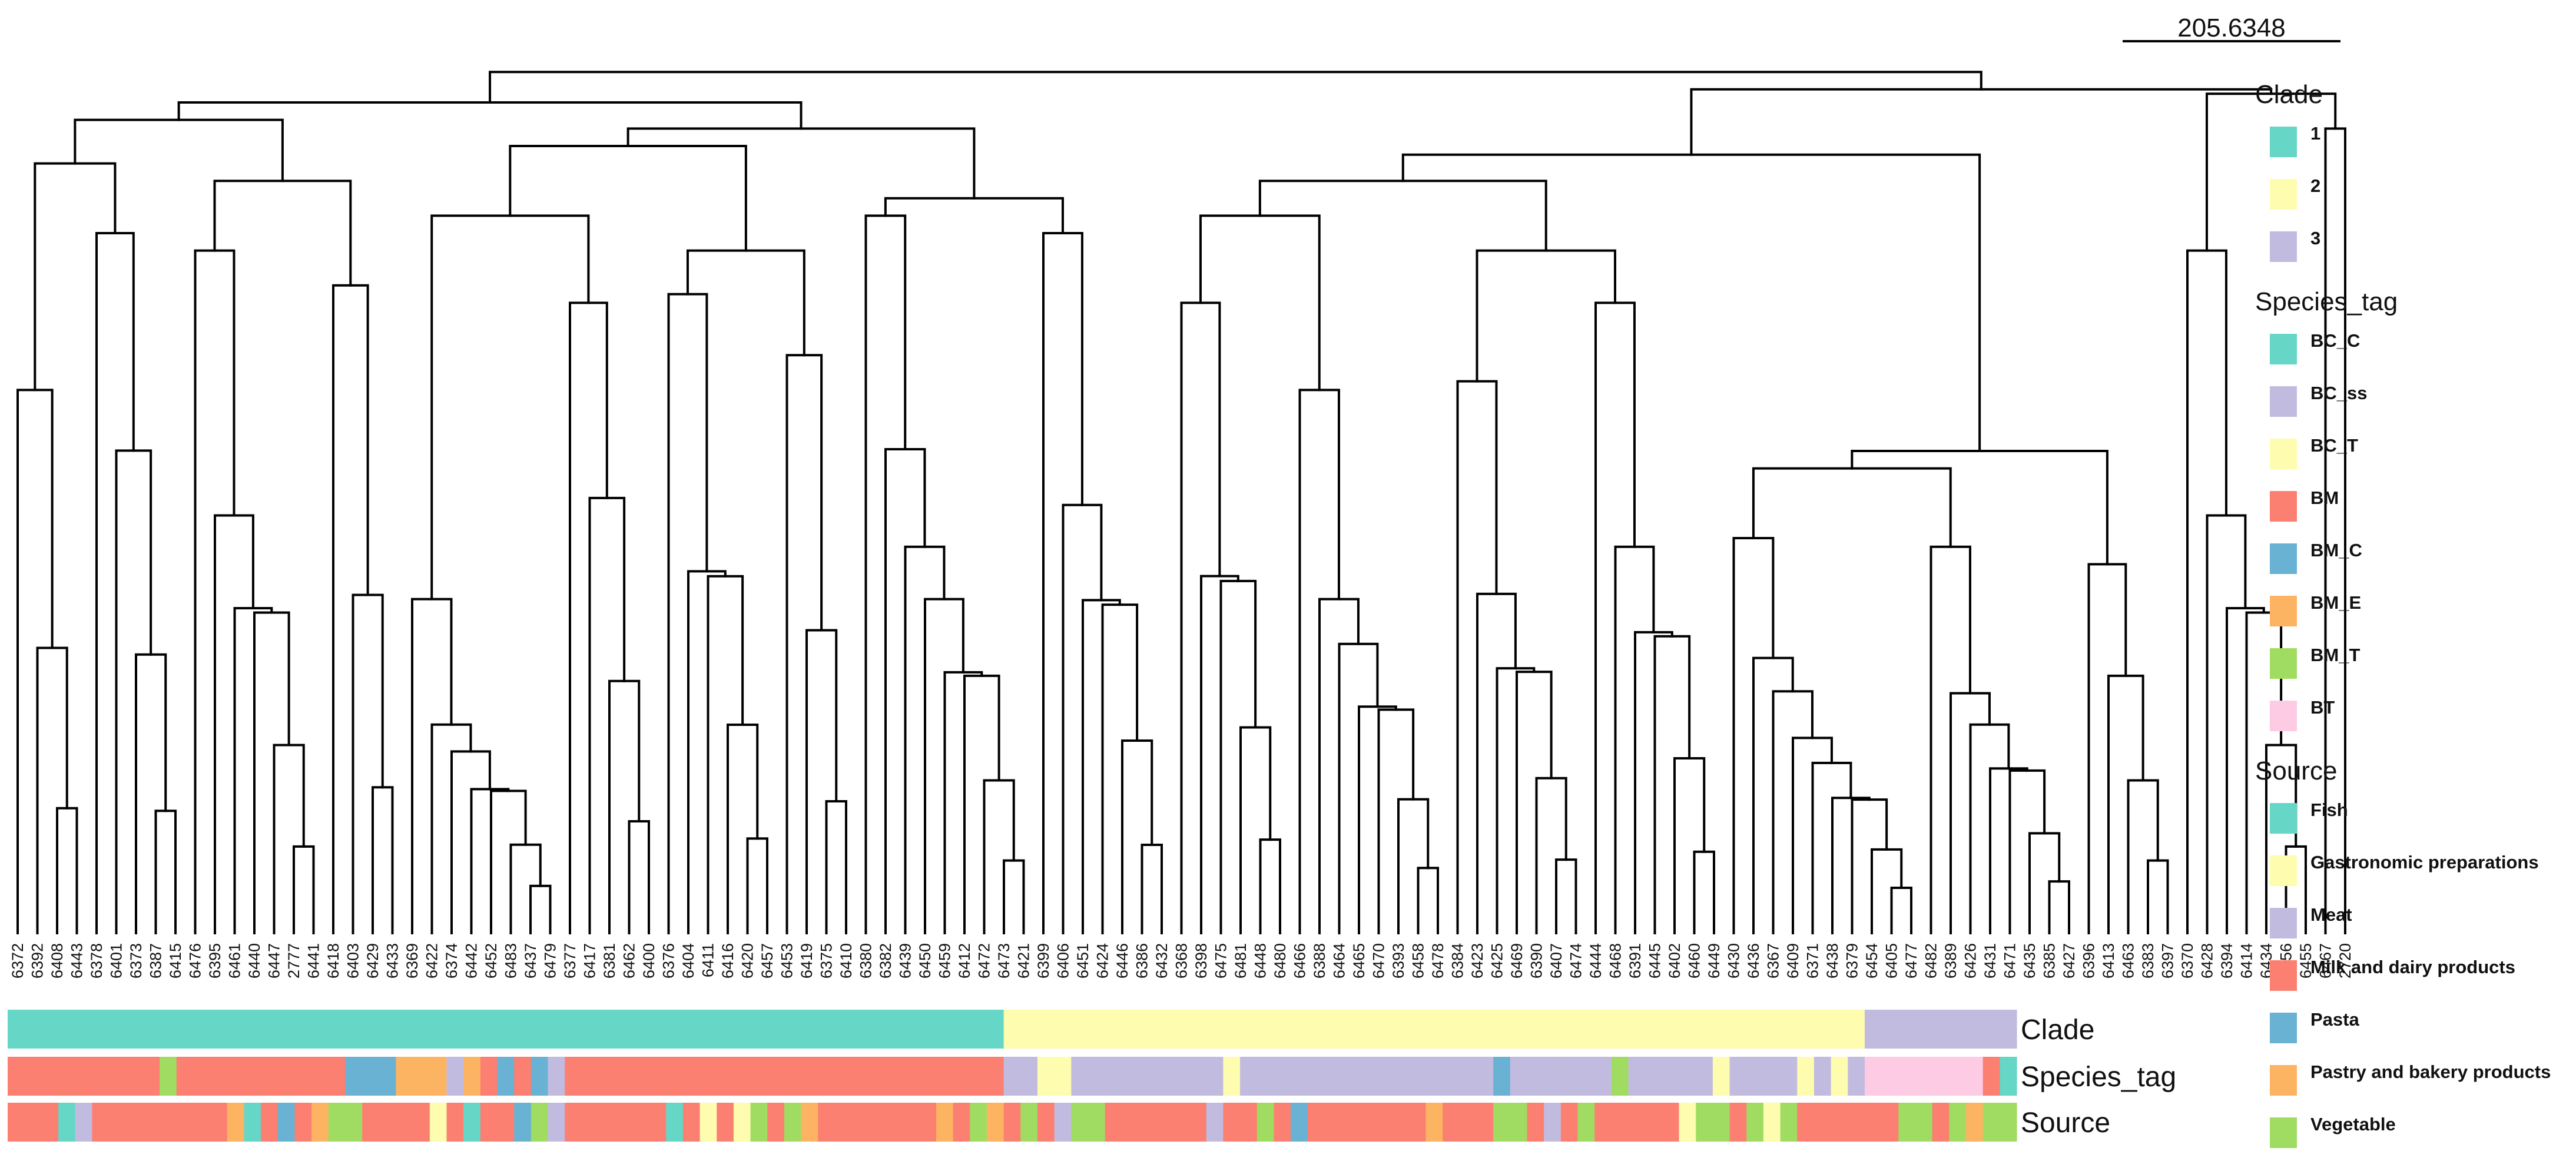 This screenshot has height=1161, width=2576. What do you see at coordinates (2424, 862) in the screenshot?
I see `legend-item-label: Gastronomic preparations` at bounding box center [2424, 862].